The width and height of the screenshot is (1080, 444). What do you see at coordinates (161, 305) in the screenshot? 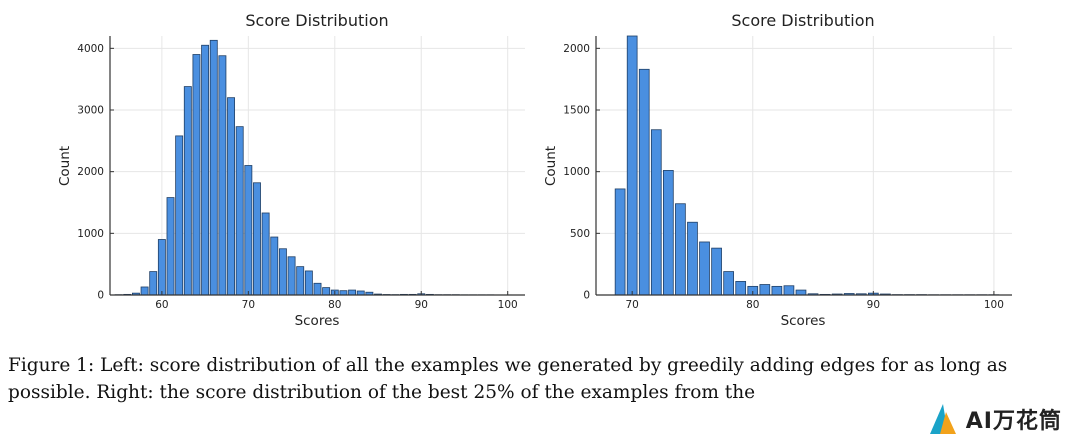
I see `left-x-tick-label: 60` at bounding box center [161, 305].